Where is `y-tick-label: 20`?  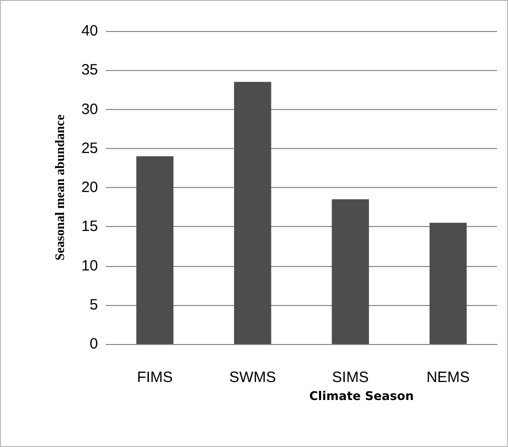
y-tick-label: 20 is located at coordinates (89, 187).